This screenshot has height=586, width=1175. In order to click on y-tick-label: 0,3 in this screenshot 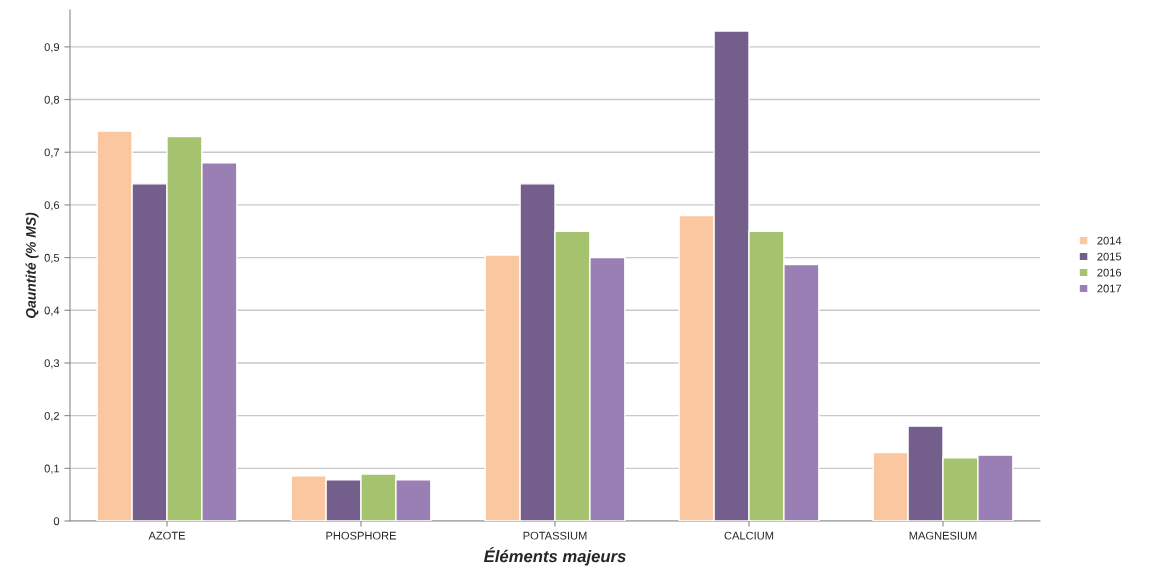, I will do `click(52, 364)`.